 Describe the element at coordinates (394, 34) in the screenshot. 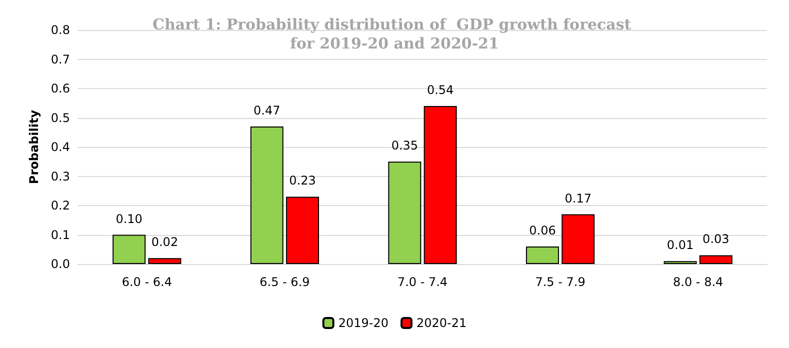

I see `chart-title: Chart 1: Probability distribution of GDP growth forecast for 2019-20 and 2020-21` at that location.